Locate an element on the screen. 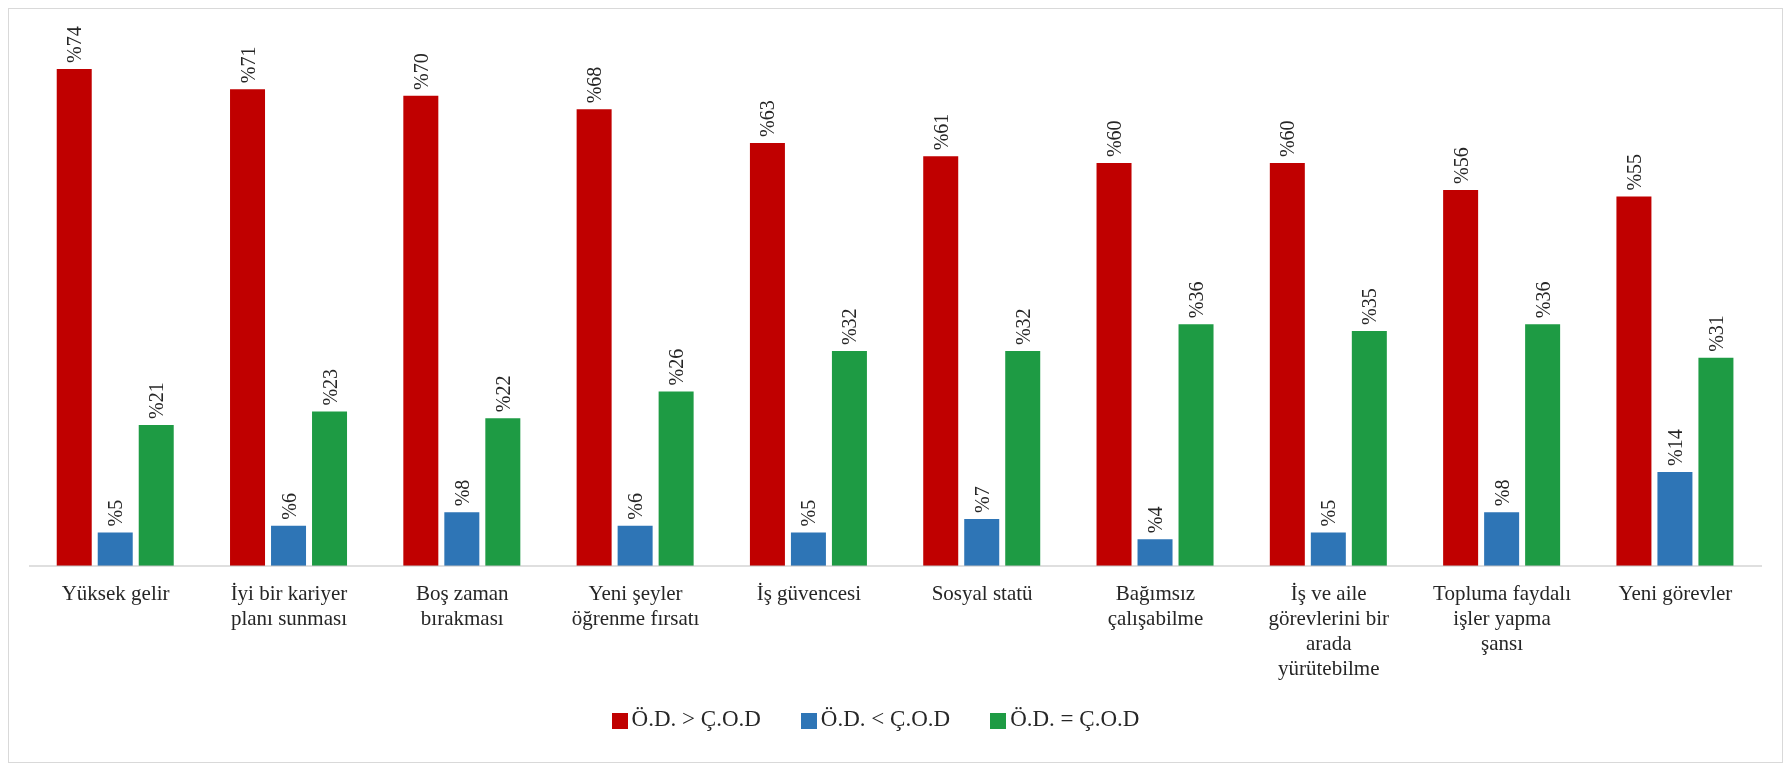 The image size is (1791, 771). x-tick-label: İş güvencesi is located at coordinates (809, 593).